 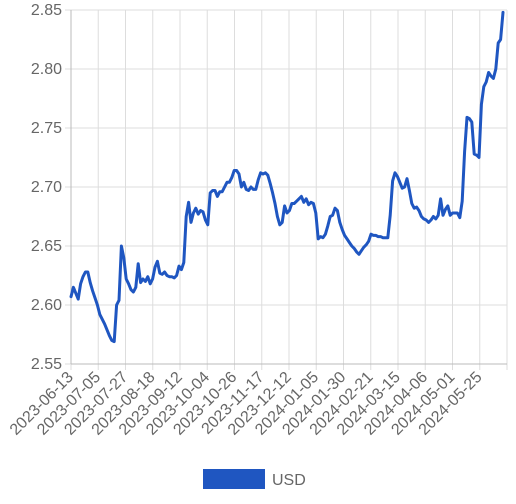 I want to click on y-axis-tick-labels: 2.55 2.60 2.65 2.70 2.75 2.80 2.85, so click(x=46, y=187).